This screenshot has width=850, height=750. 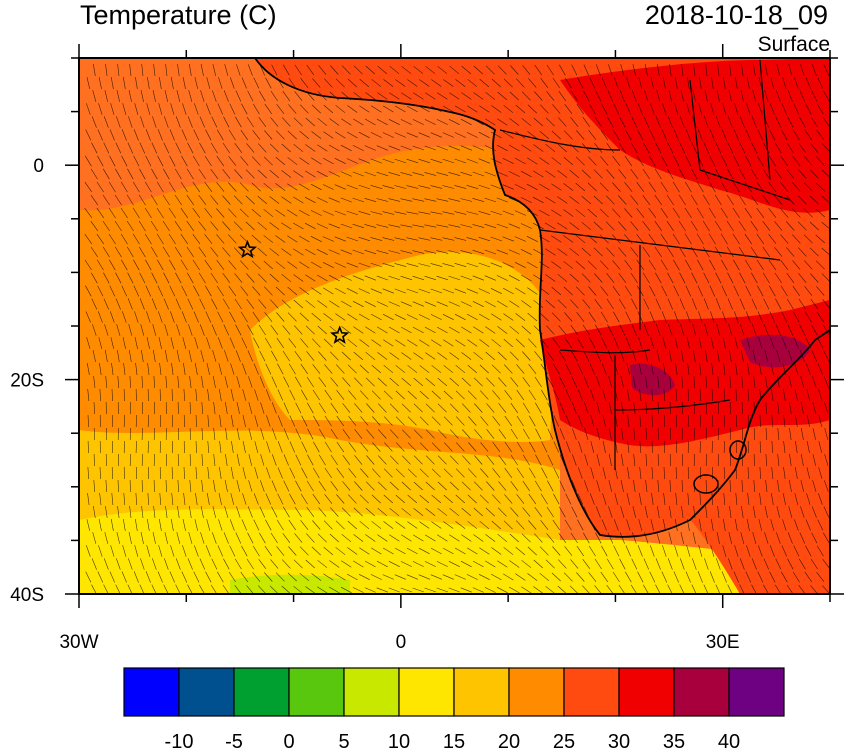 What do you see at coordinates (38, 166) in the screenshot?
I see `y-tick-label: 0` at bounding box center [38, 166].